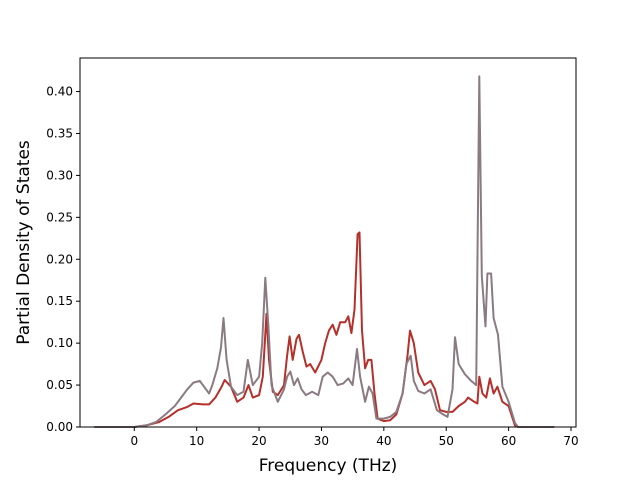 Image resolution: width=640 pixels, height=480 pixels. I want to click on x-tick-label: 10, so click(196, 441).